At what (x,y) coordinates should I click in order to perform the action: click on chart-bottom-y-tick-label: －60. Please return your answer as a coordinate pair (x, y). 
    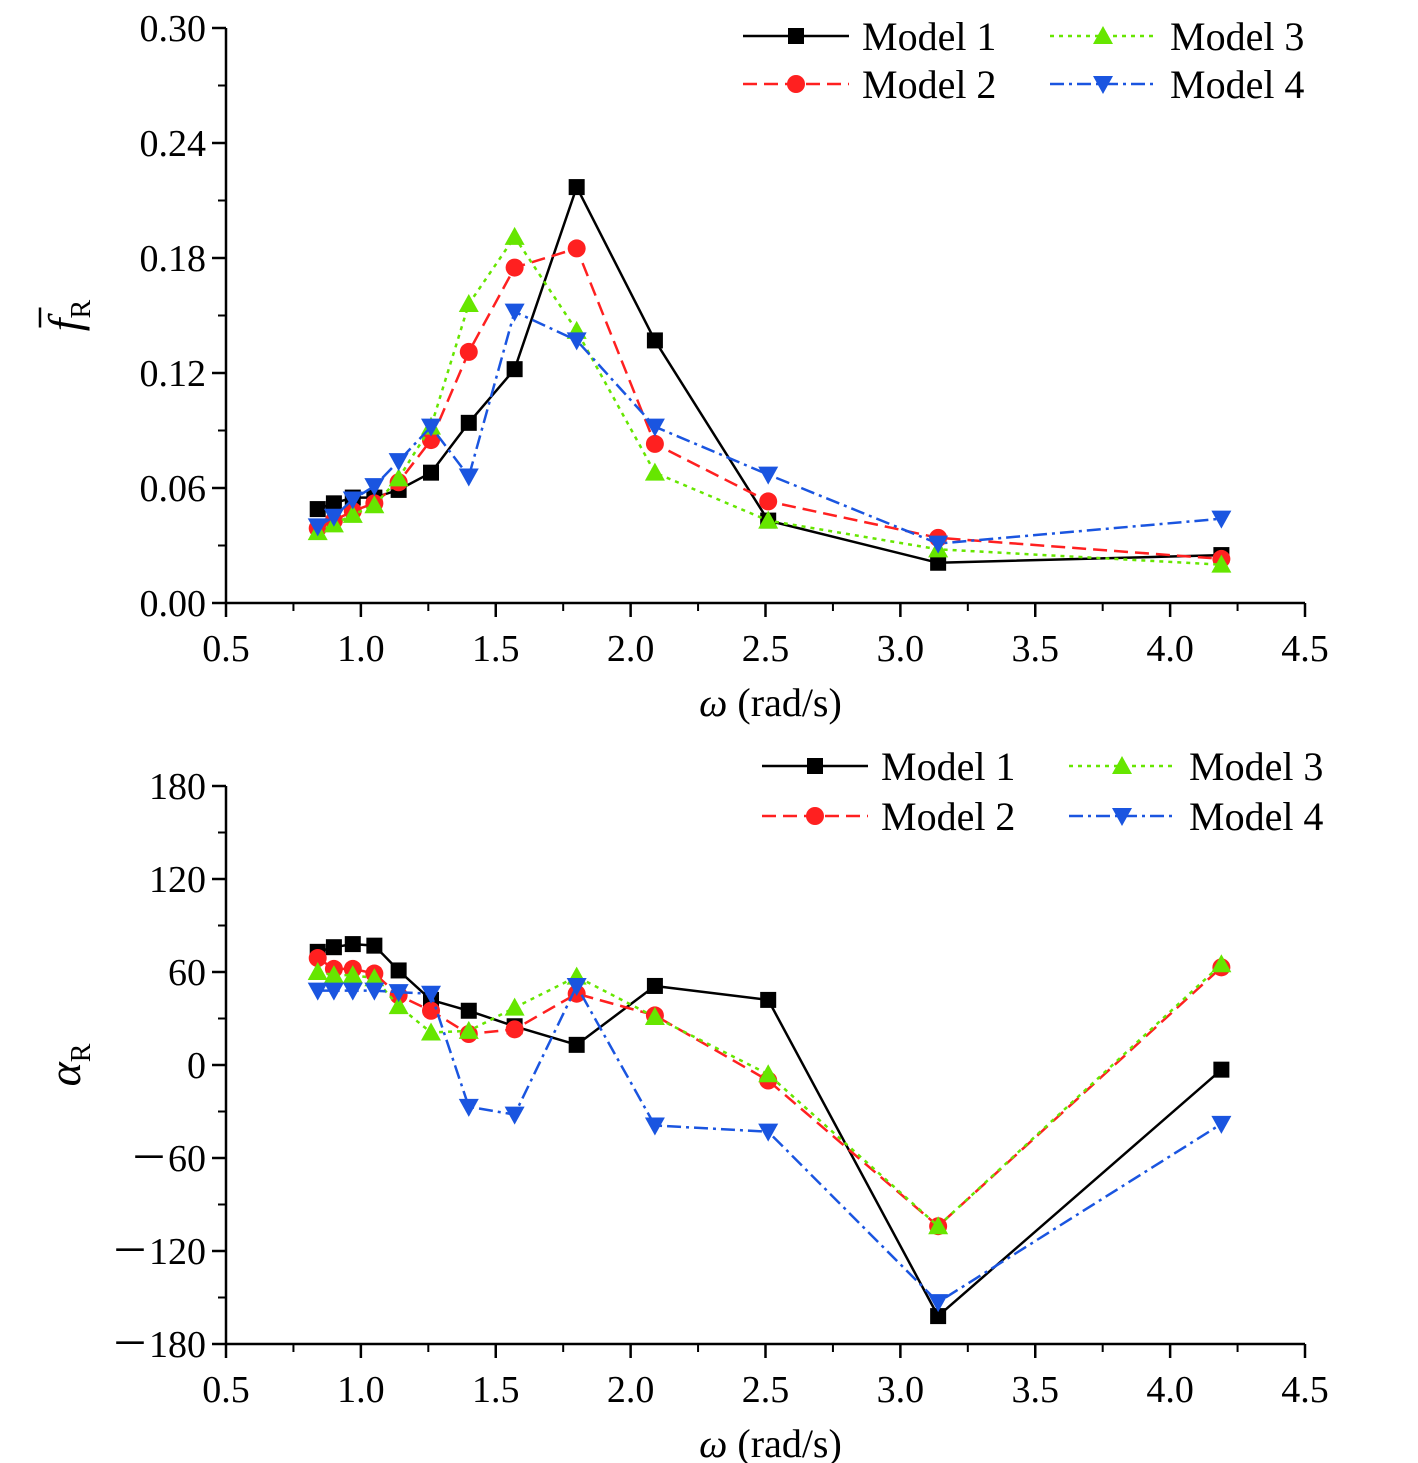
    Looking at the image, I should click on (168, 1159).